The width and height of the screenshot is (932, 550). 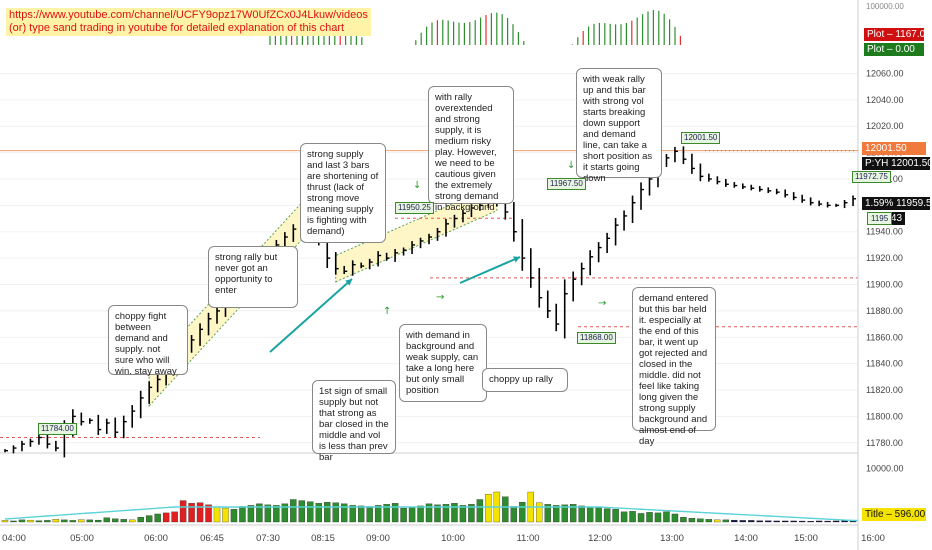 I want to click on plot-red-tag: Plot – 1167.00, so click(x=897, y=34).